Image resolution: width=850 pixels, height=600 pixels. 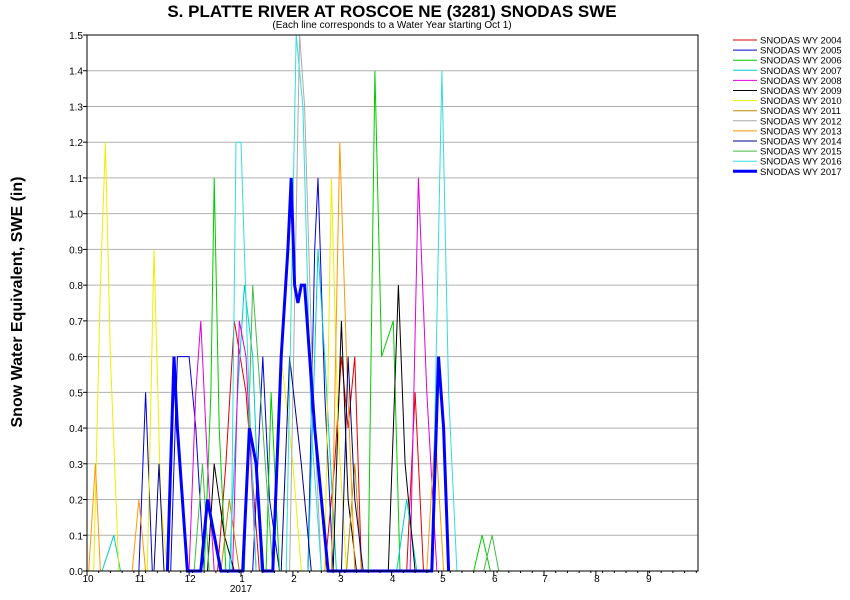 I want to click on y-tick-label: 0.4, so click(x=76, y=429).